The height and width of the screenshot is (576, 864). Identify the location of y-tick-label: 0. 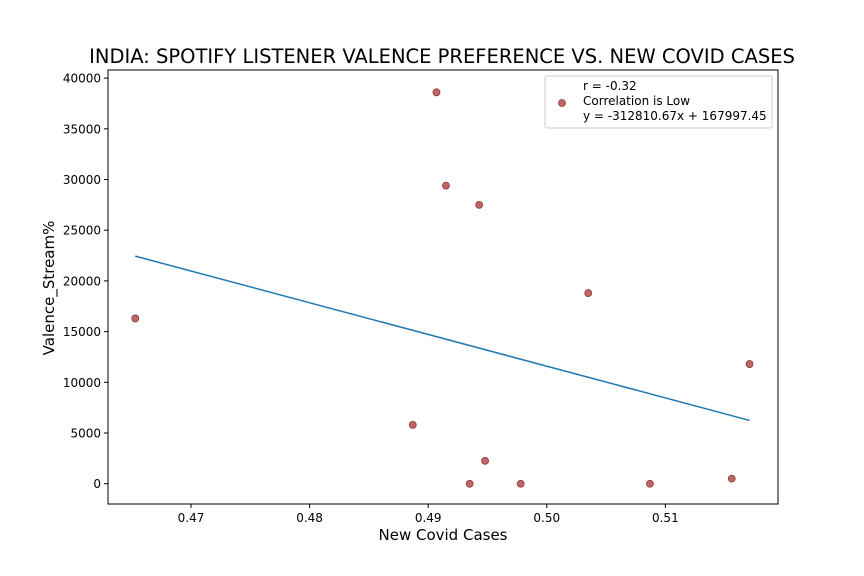
(97, 484).